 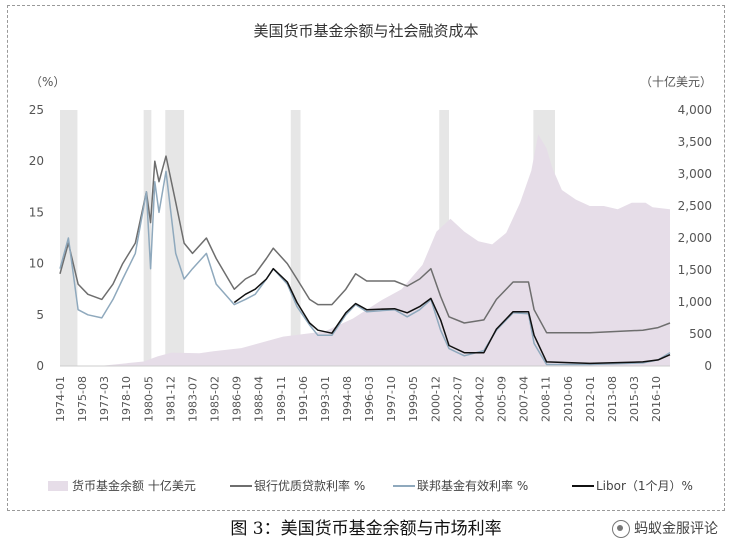 What do you see at coordinates (170, 399) in the screenshot?
I see `x-tick-label: 1981-12` at bounding box center [170, 399].